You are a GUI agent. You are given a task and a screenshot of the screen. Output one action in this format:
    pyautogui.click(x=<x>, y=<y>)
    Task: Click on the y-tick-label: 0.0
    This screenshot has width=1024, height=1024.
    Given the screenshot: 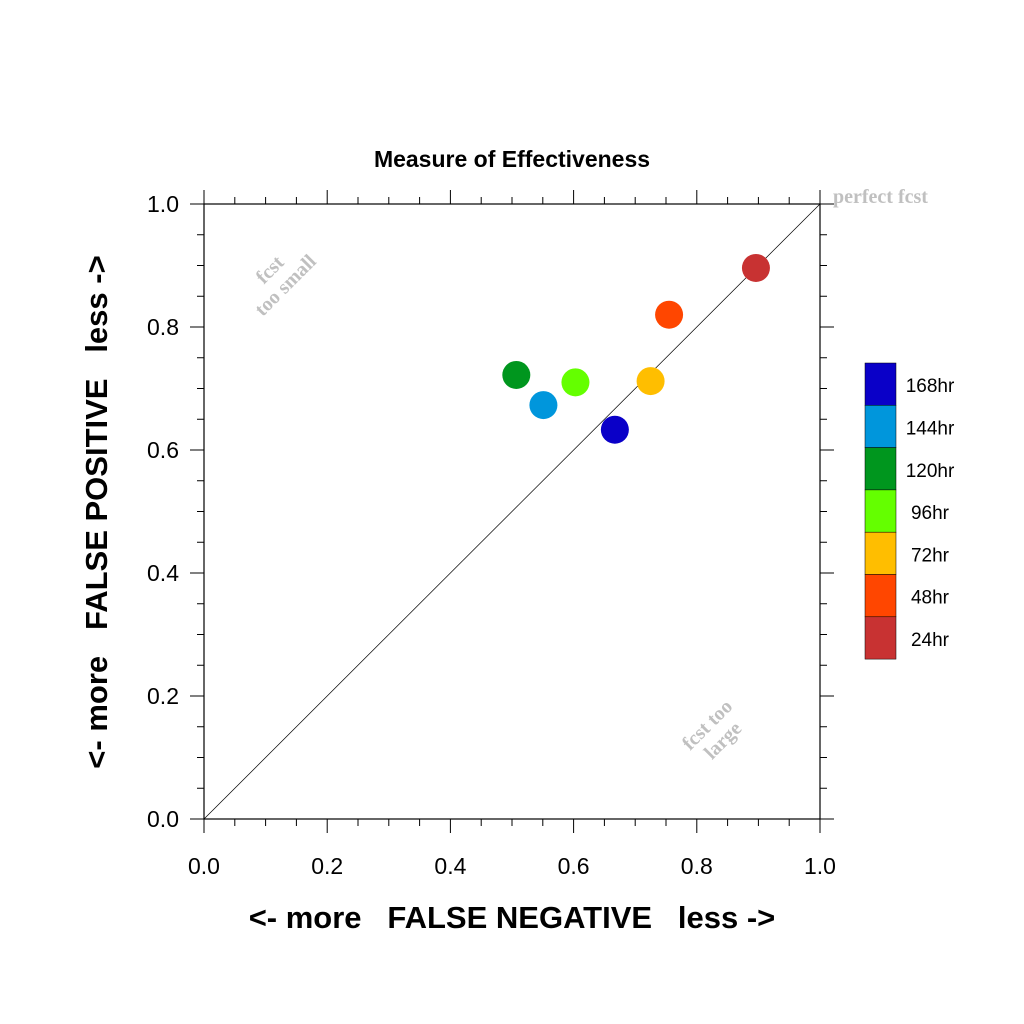 What is the action you would take?
    pyautogui.click(x=163, y=819)
    